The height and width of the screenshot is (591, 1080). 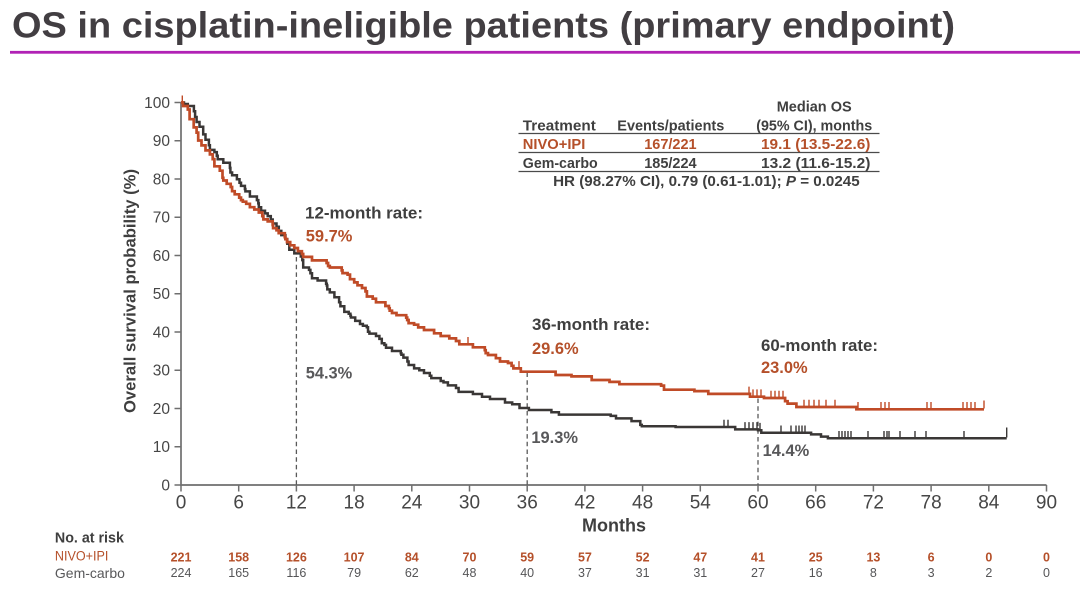 I want to click on svg-text: 36-month rate:, so click(x=591, y=324).